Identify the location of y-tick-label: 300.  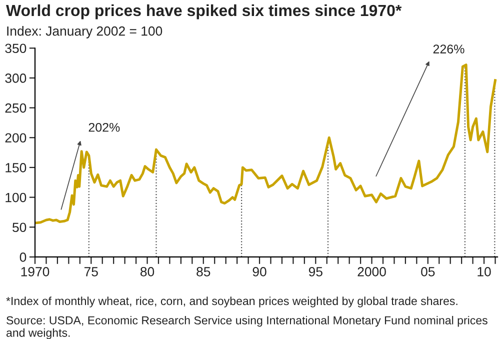
(15, 78).